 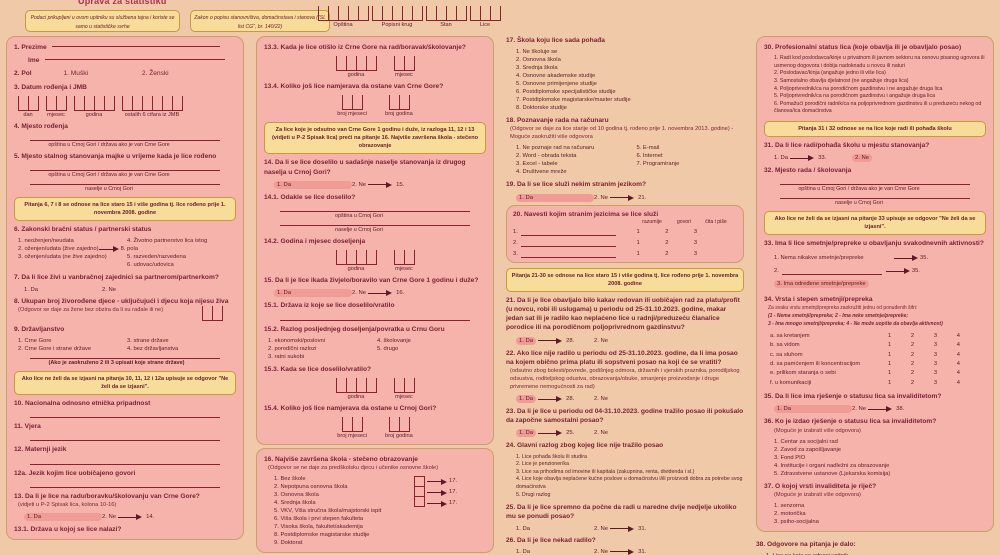 I want to click on q15-4-months: broj mjeseci, so click(x=352, y=428).